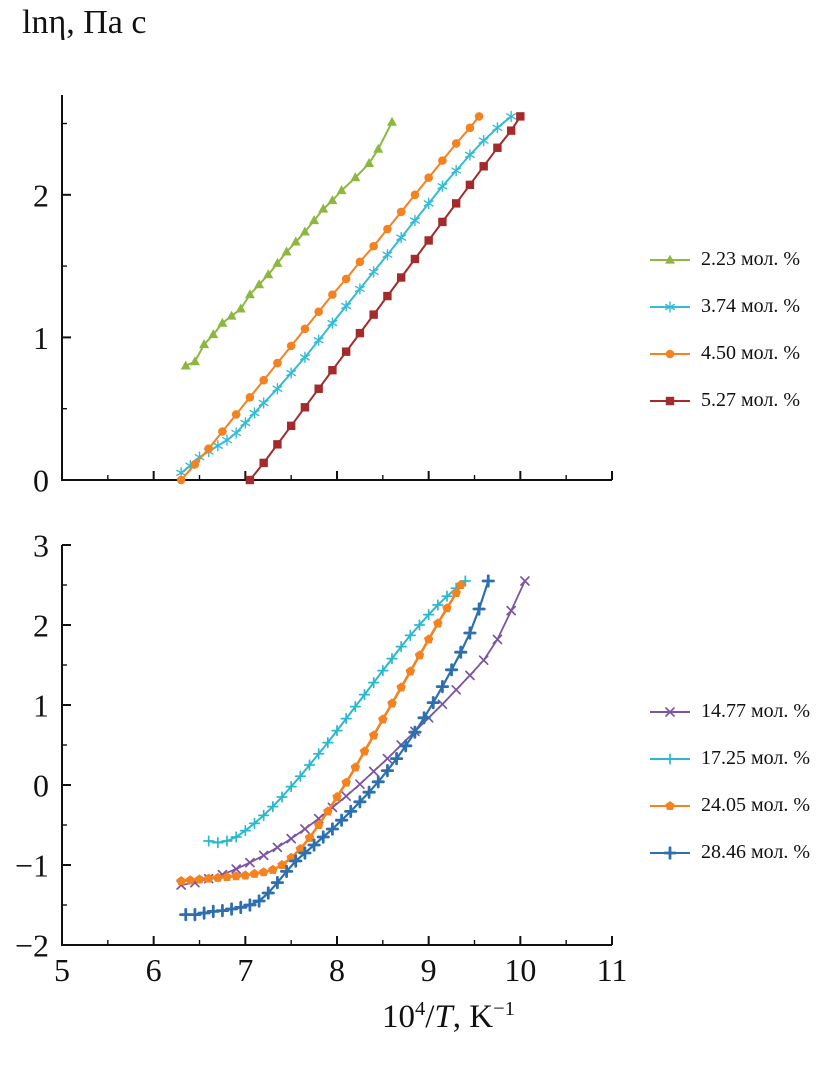  What do you see at coordinates (756, 805) in the screenshot?
I see `legend-label: 24.05 мол. %` at bounding box center [756, 805].